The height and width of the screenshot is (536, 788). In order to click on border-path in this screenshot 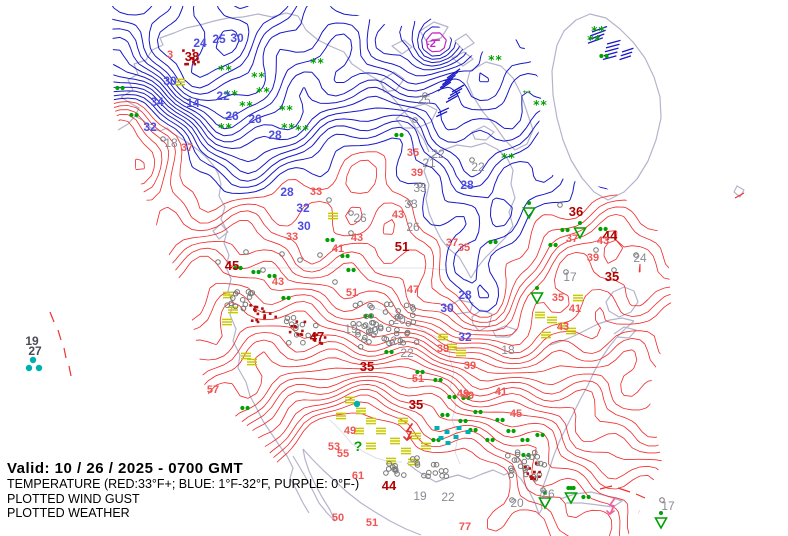, I will do `click(454, 402)`.